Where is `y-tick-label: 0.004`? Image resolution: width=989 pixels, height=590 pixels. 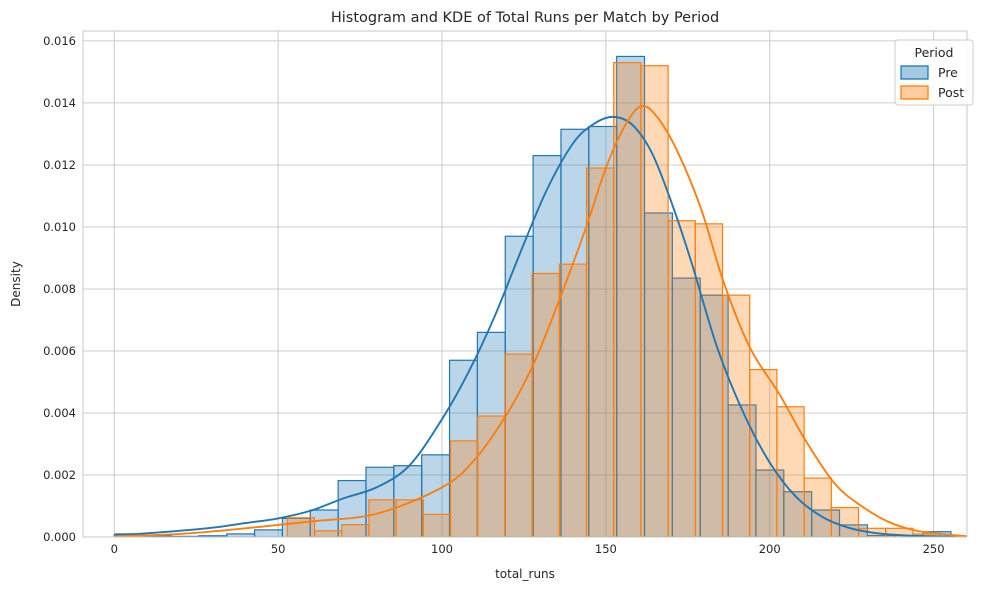 y-tick-label: 0.004 is located at coordinates (59, 413).